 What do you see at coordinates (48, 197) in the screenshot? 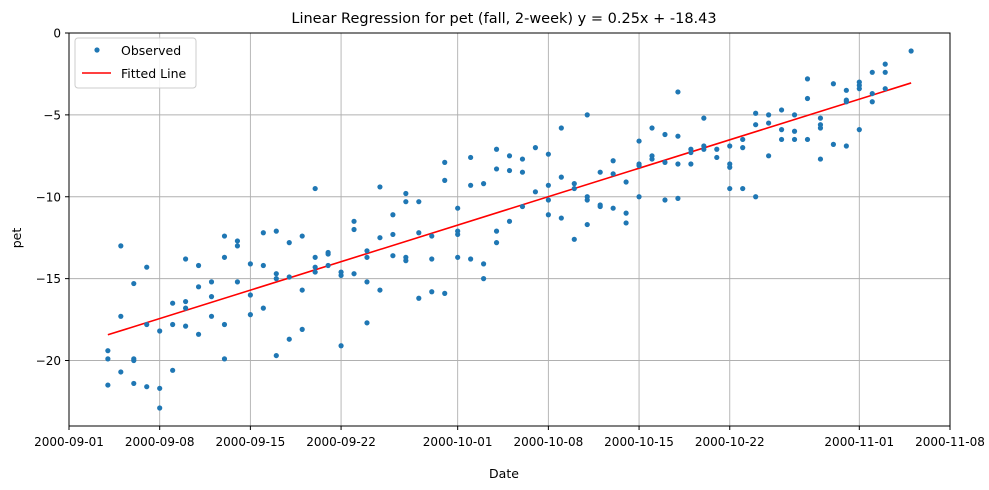
I see `y-tick-label: −10` at bounding box center [48, 197].